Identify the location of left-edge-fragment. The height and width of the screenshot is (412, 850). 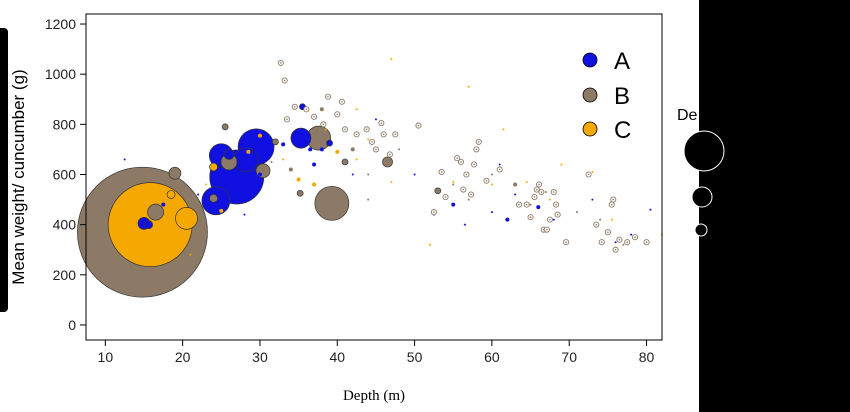
(4, 170).